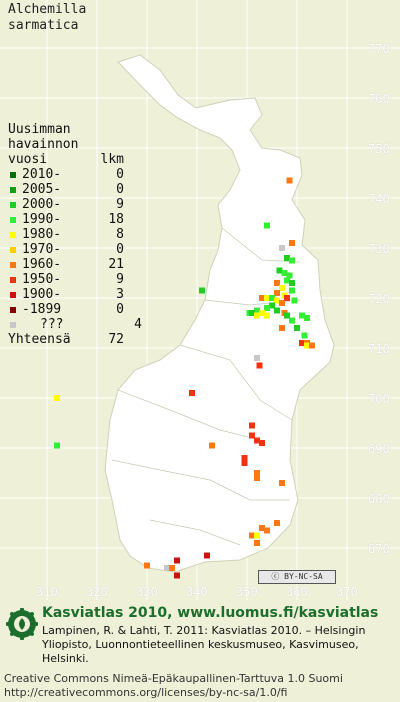  I want to click on legend-row-count: 4, so click(138, 324).